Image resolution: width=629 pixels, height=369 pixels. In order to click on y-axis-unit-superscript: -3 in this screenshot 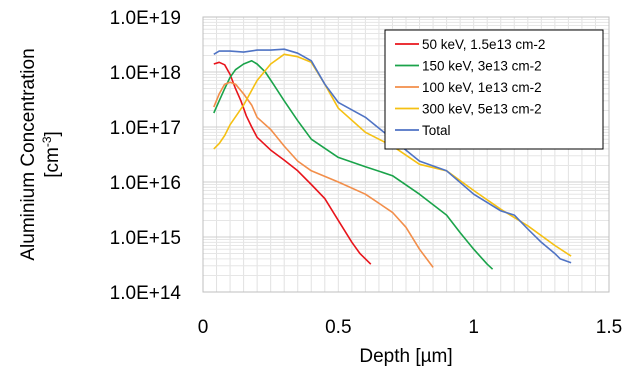, I will do `click(47, 141)`.